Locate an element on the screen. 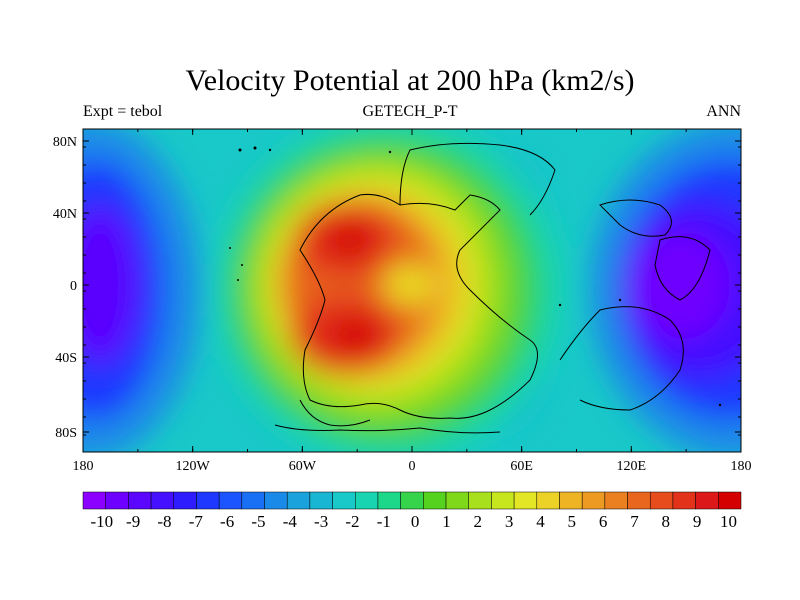 The image size is (800, 600). colorbar-label: -9 is located at coordinates (133, 521).